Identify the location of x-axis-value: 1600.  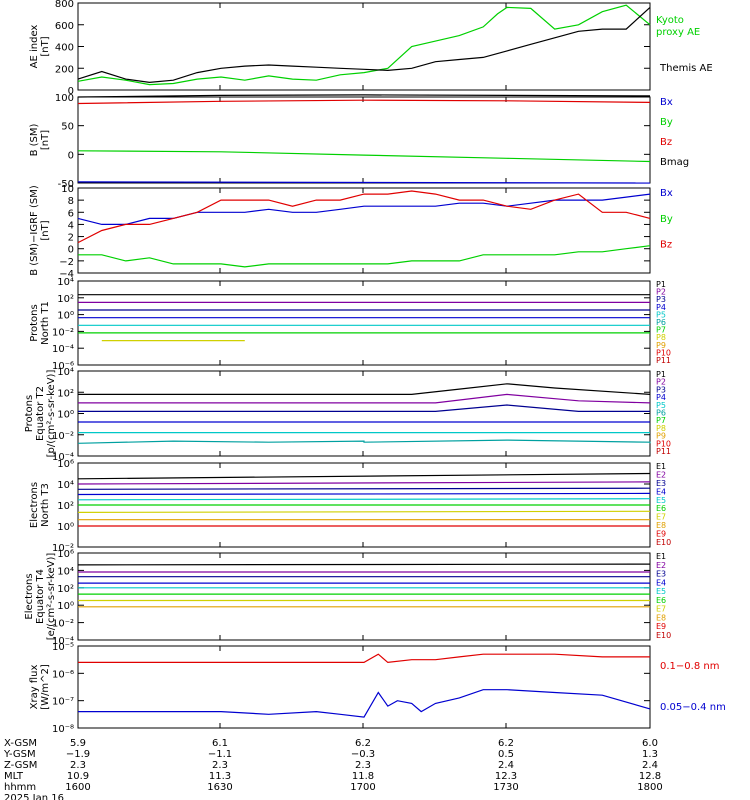
(77, 787).